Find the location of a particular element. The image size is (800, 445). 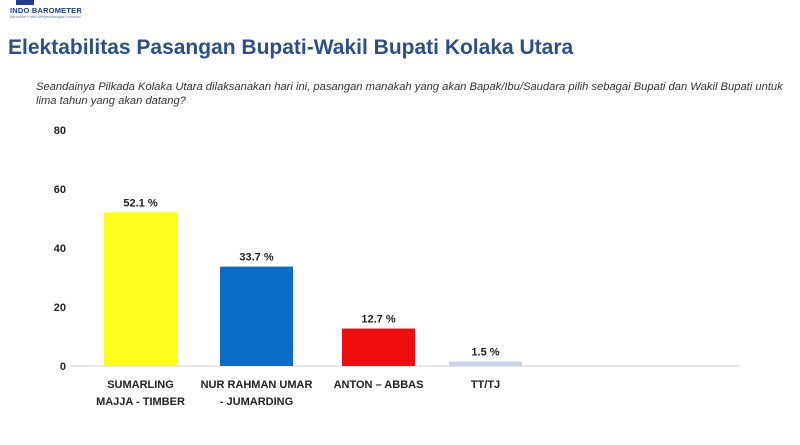

x-tick-label: NUR RAHMAN UMAR is located at coordinates (257, 385).